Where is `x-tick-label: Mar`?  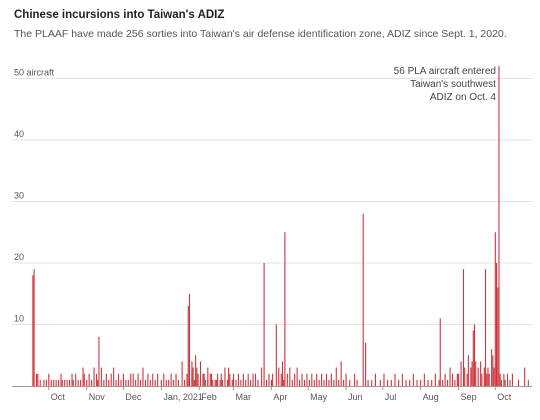
x-tick-label: Mar is located at coordinates (244, 397).